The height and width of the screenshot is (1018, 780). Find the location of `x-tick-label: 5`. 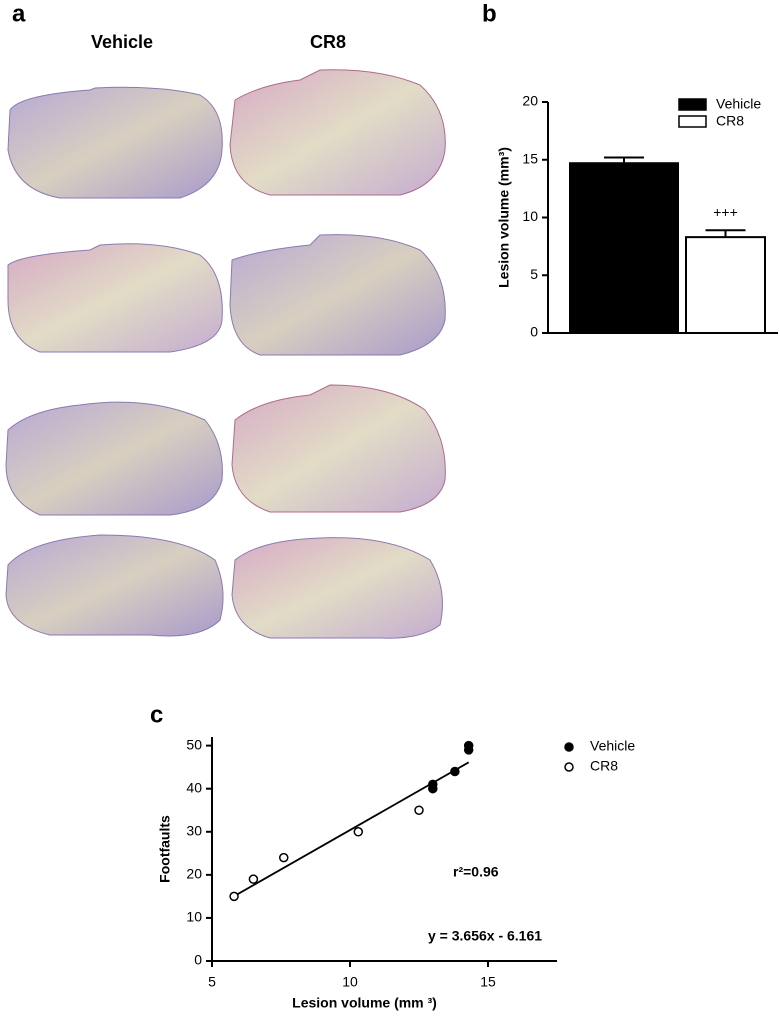

x-tick-label: 5 is located at coordinates (212, 982).